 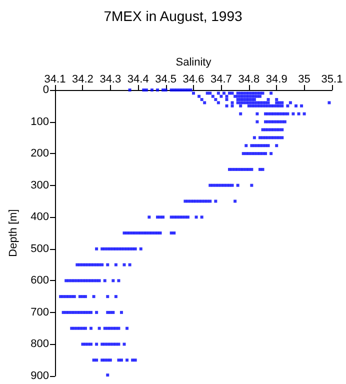 I want to click on y-axis-title: Depth [m], so click(x=14, y=233).